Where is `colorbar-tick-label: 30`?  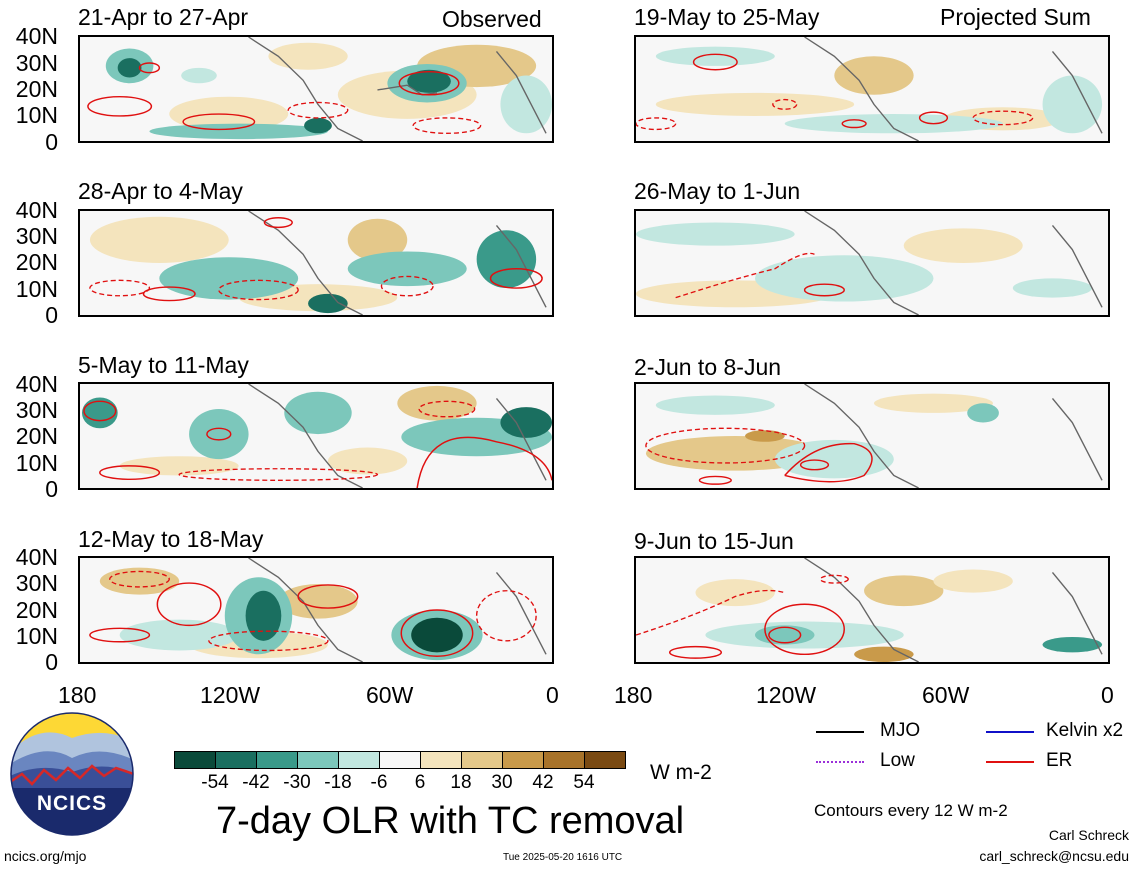 colorbar-tick-label: 30 is located at coordinates (502, 782).